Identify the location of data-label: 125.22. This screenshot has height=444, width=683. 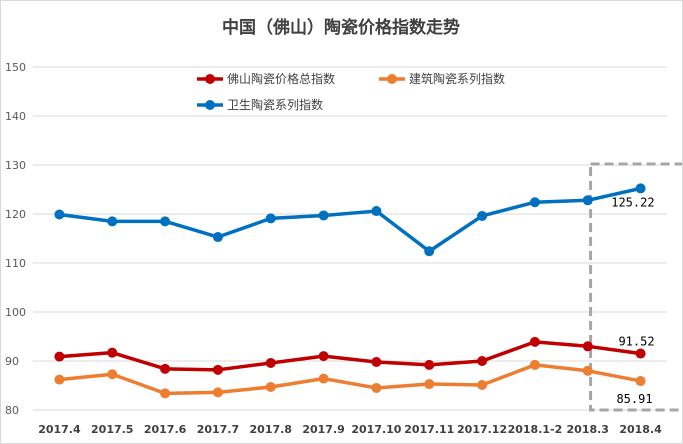
(632, 202).